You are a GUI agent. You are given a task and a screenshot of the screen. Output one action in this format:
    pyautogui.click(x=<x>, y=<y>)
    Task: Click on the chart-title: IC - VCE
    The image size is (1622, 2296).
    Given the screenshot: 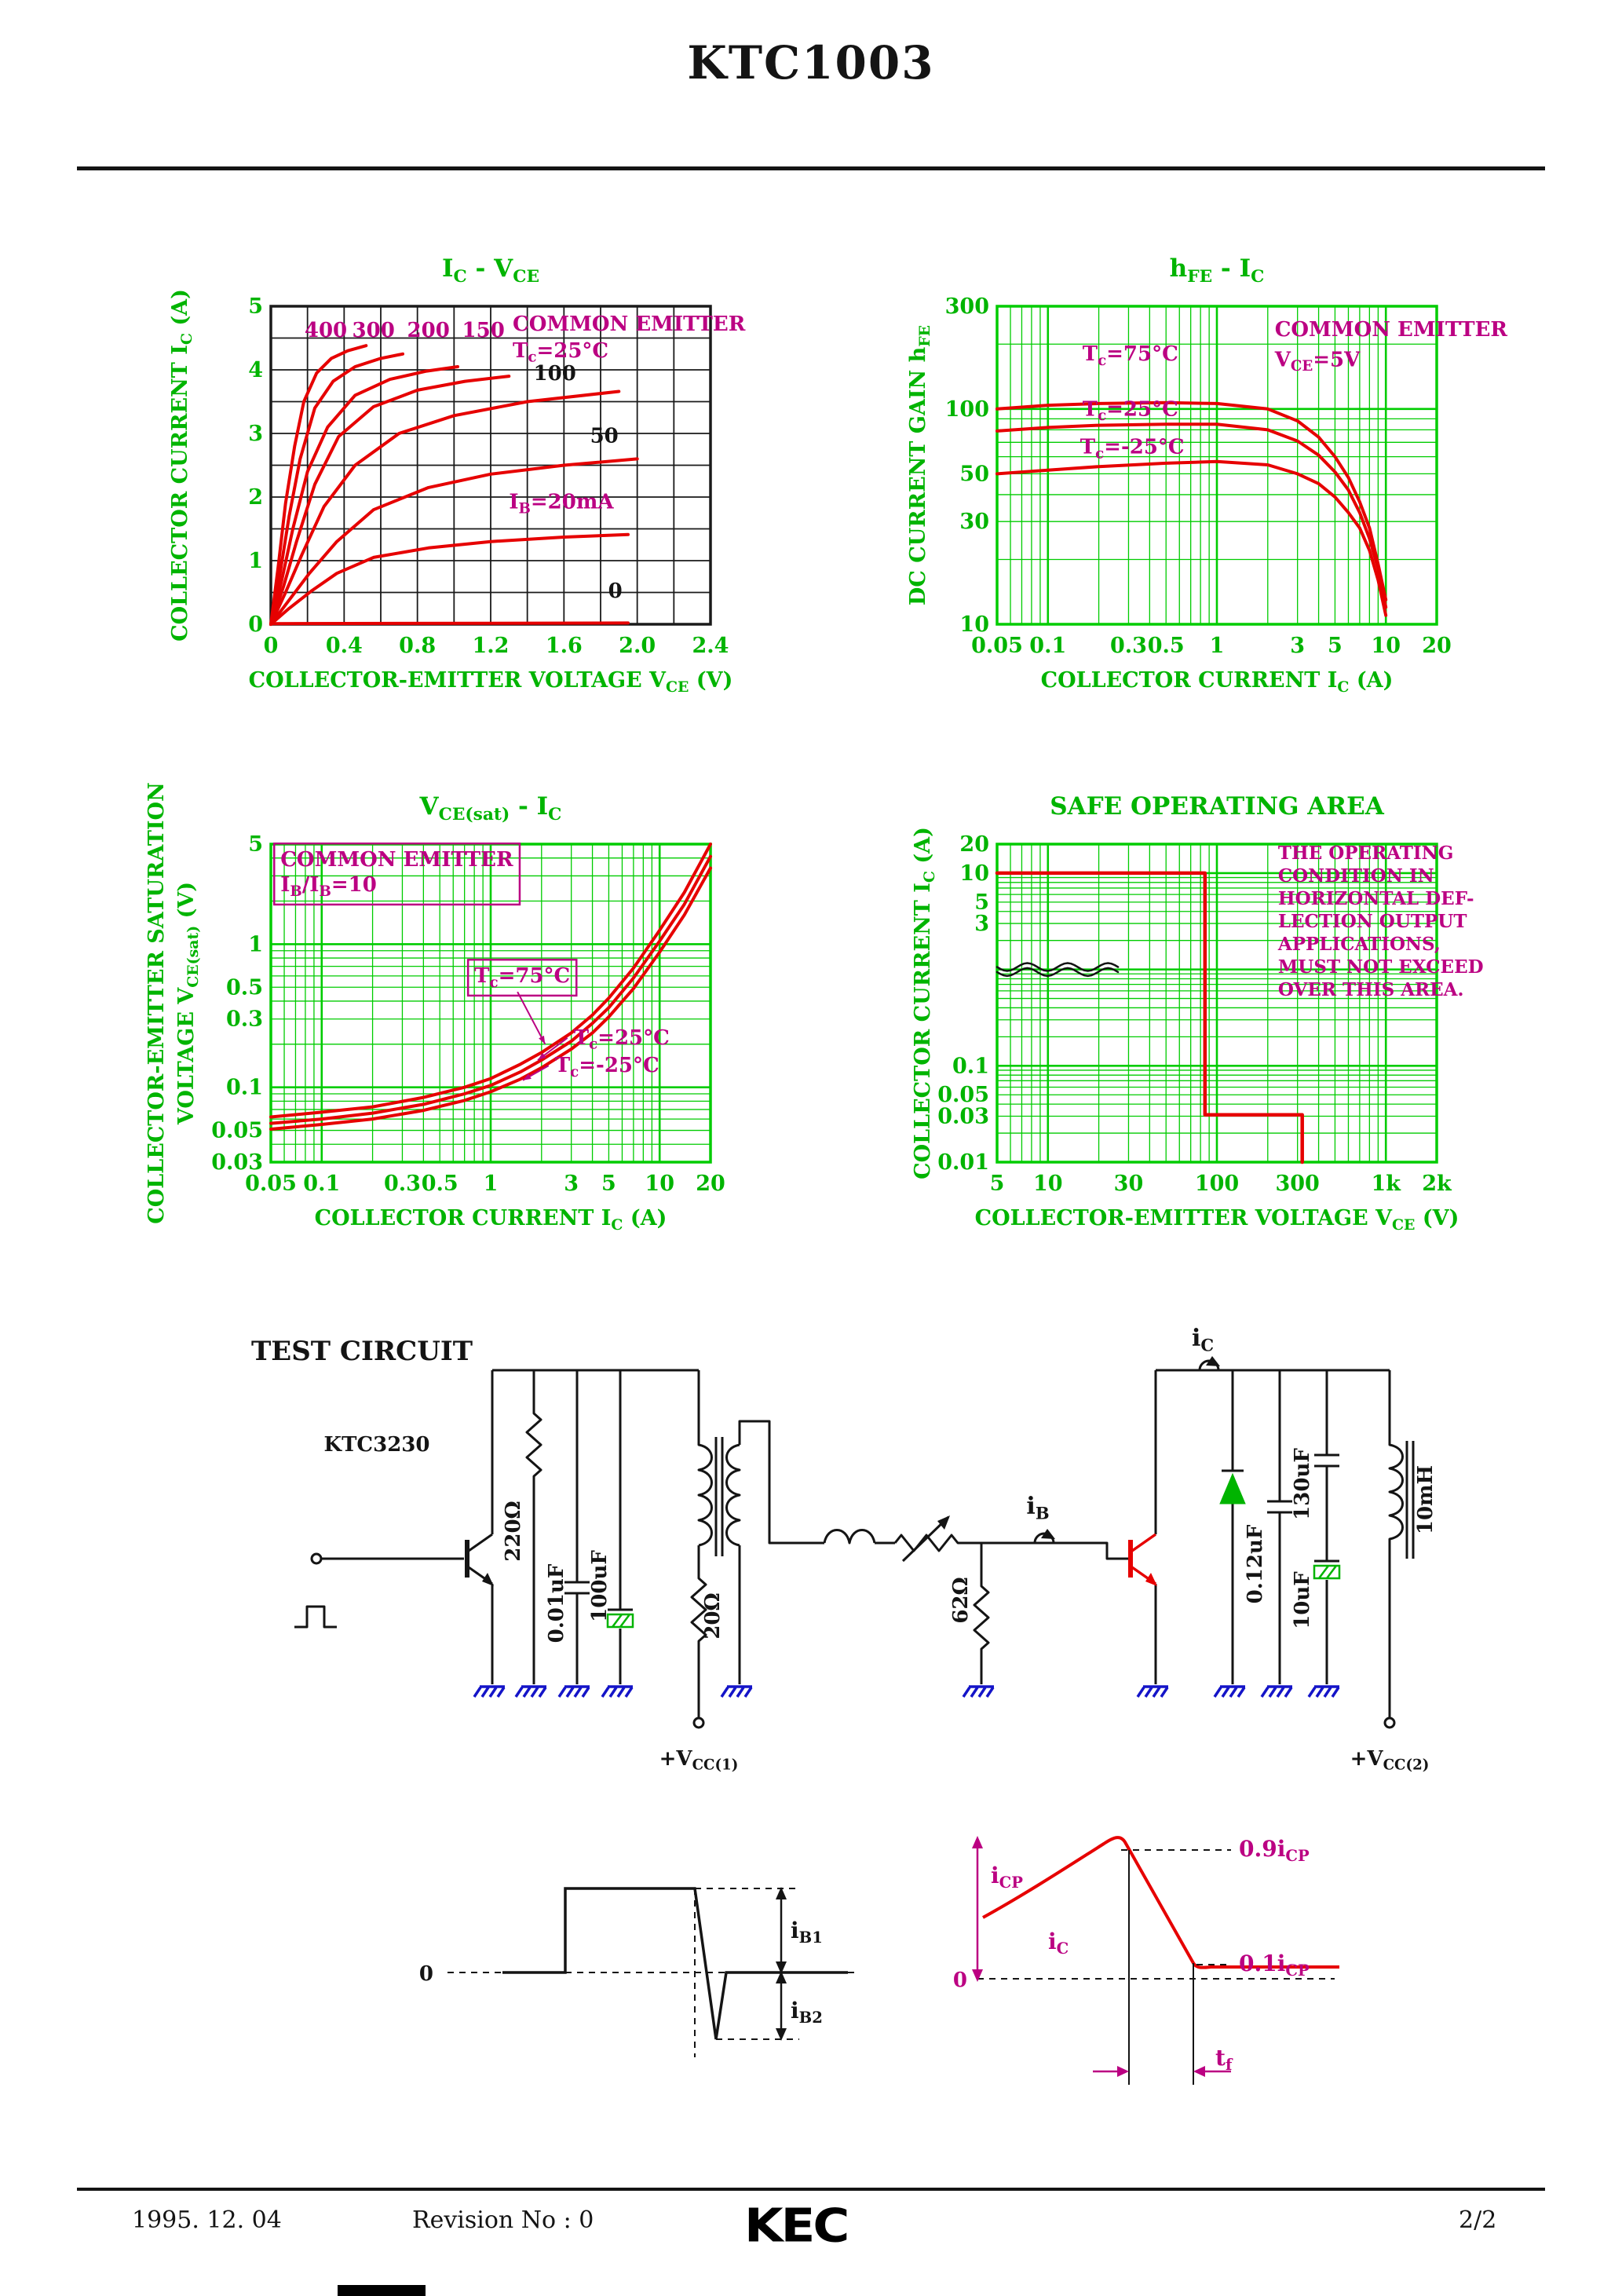 What is the action you would take?
    pyautogui.click(x=491, y=271)
    